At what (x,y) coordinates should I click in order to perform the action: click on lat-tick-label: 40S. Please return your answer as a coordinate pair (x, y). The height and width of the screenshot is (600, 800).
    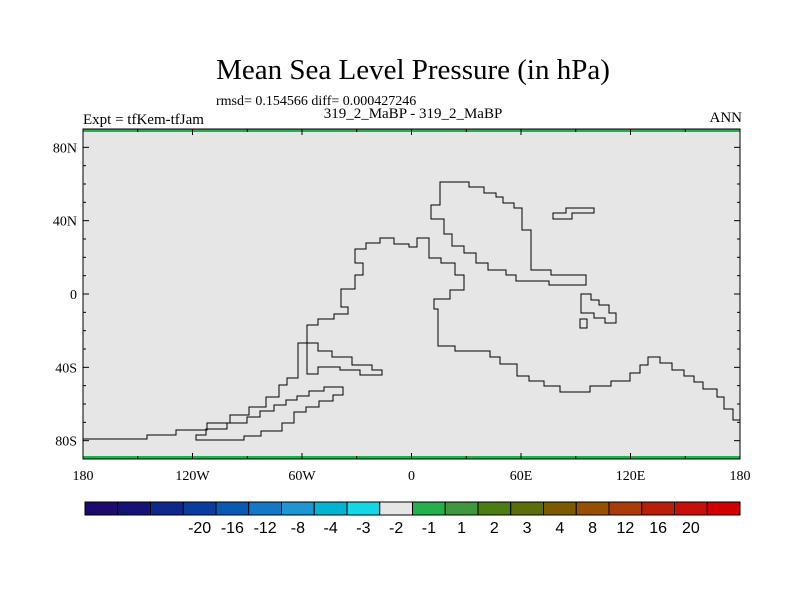
    Looking at the image, I should click on (66, 368).